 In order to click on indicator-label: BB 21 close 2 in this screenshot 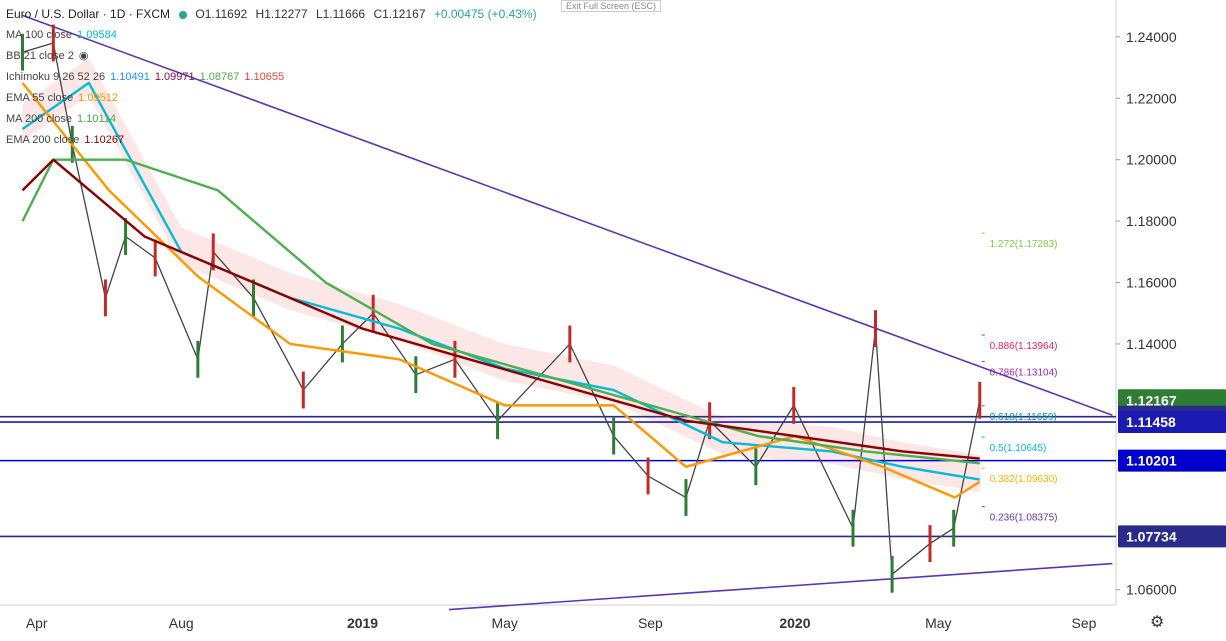, I will do `click(40, 56)`.